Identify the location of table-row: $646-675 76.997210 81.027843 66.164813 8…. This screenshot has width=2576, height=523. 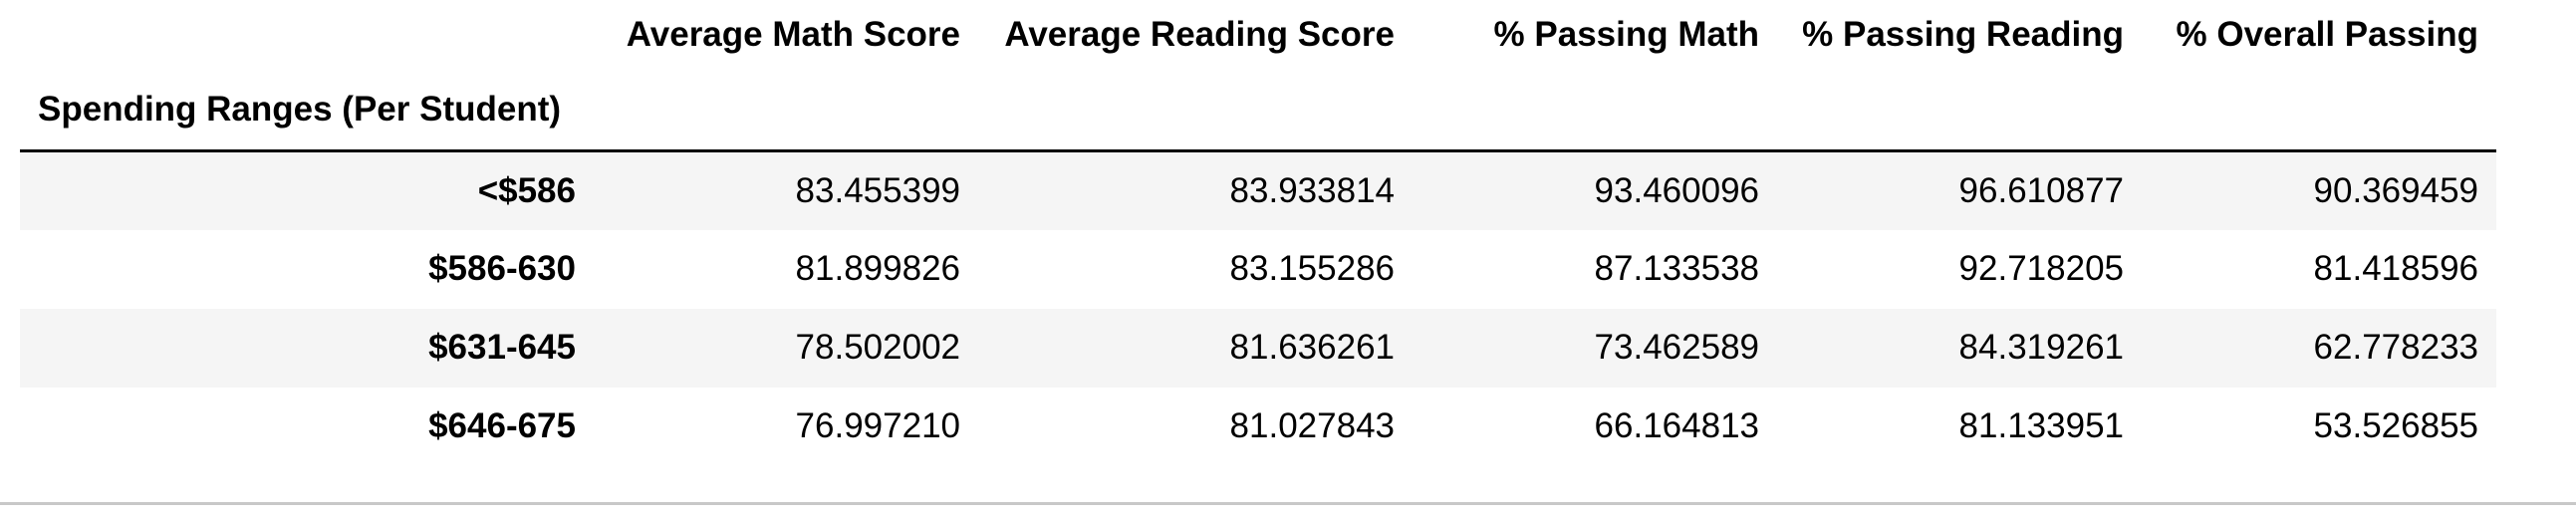
(1258, 427).